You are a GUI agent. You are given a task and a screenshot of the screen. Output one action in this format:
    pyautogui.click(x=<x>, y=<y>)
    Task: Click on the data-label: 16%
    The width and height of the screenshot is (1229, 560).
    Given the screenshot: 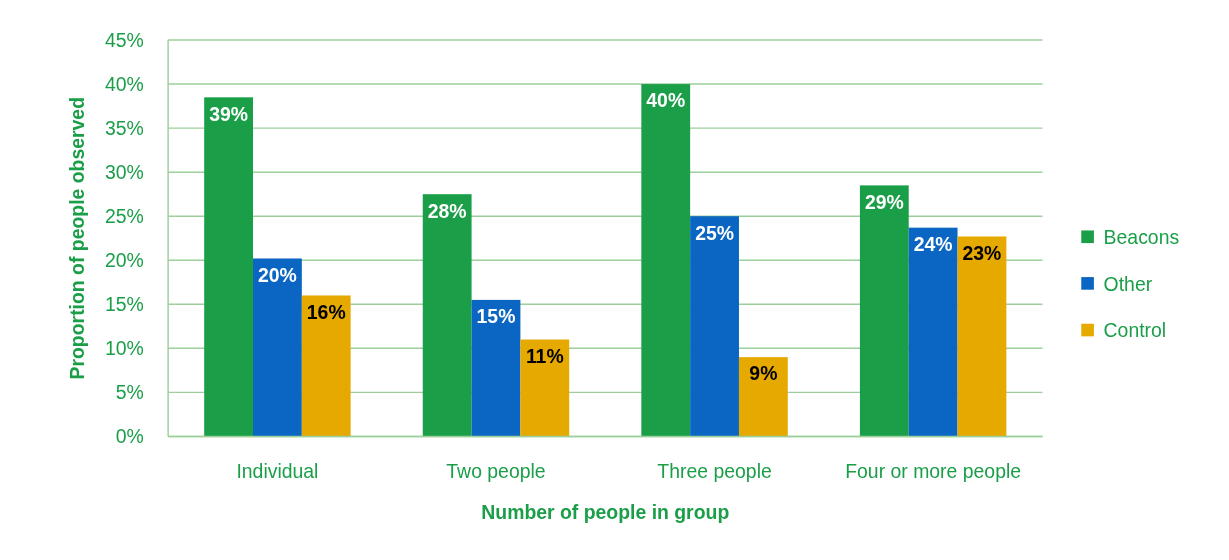 What is the action you would take?
    pyautogui.click(x=326, y=311)
    